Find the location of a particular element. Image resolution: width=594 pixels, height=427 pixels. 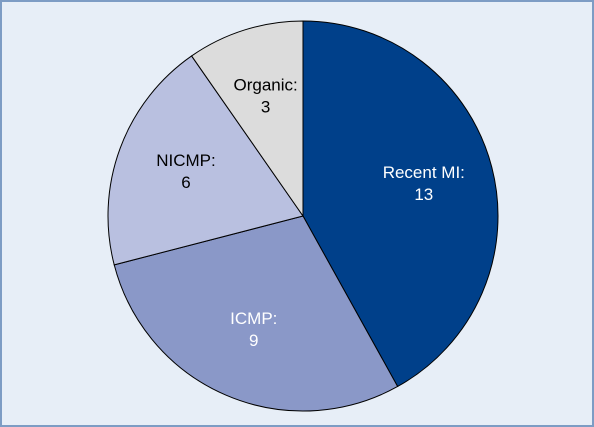

slice-label: Recent MI: is located at coordinates (424, 172).